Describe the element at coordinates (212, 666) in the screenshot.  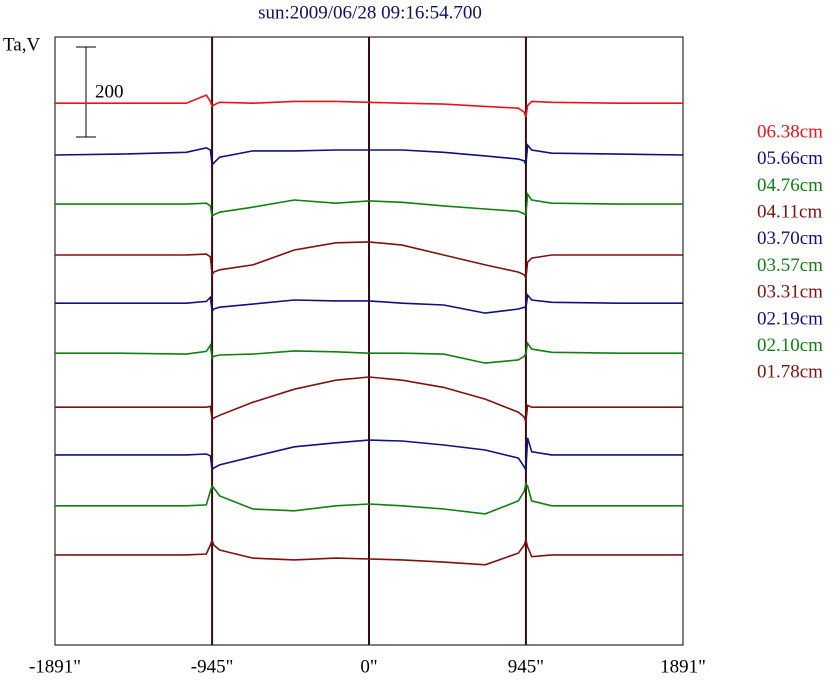
I see `x-tick-label: -945"` at that location.